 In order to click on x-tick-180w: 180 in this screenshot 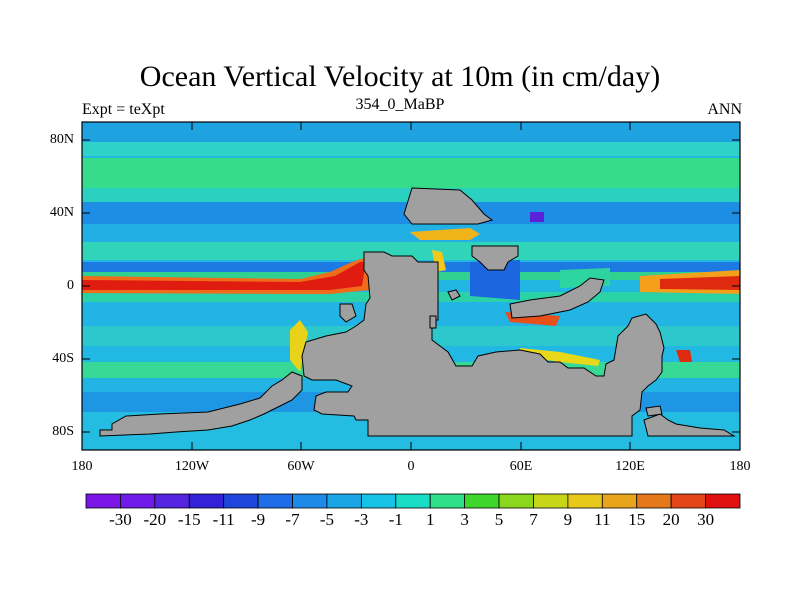, I will do `click(82, 466)`.